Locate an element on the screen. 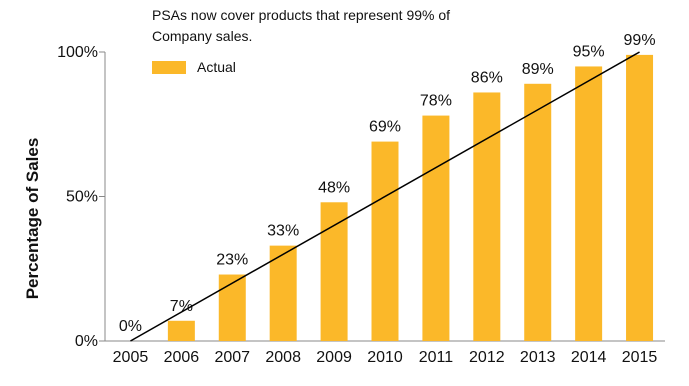 This screenshot has height=386, width=689. bar-value-label: 89% is located at coordinates (538, 69).